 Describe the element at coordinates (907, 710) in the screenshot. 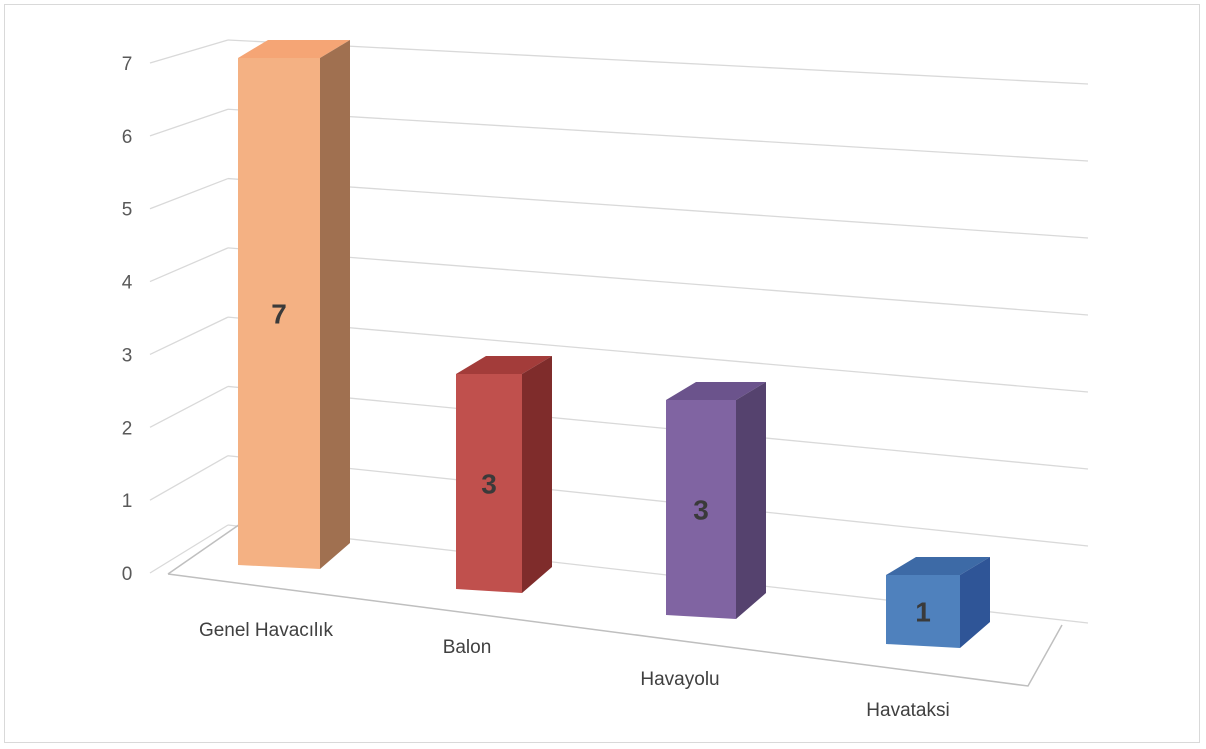

I see `x-category-label: Havataksi` at that location.